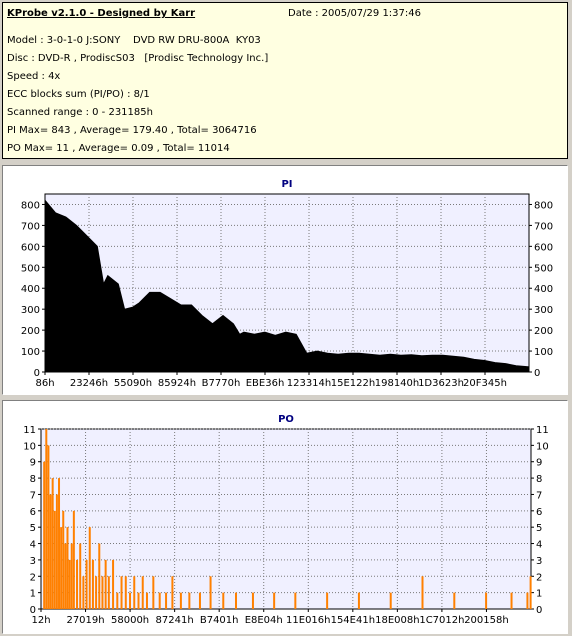 The width and height of the screenshot is (572, 636). Describe the element at coordinates (543, 205) in the screenshot. I see `pi-ytick-label-right: 800` at that location.